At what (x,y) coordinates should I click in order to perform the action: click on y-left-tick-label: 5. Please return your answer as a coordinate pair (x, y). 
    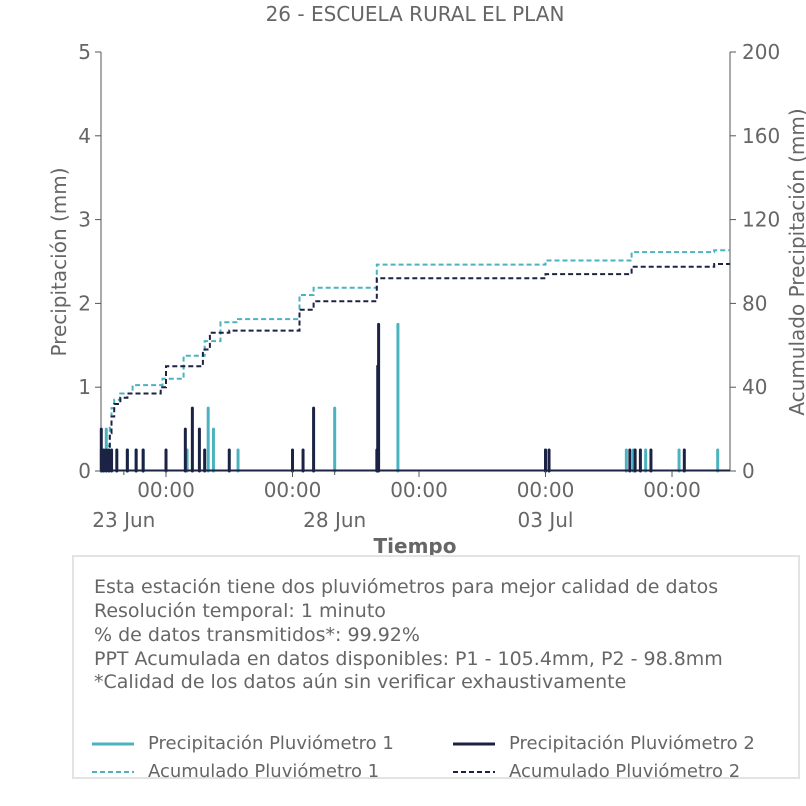
    Looking at the image, I should click on (84, 52).